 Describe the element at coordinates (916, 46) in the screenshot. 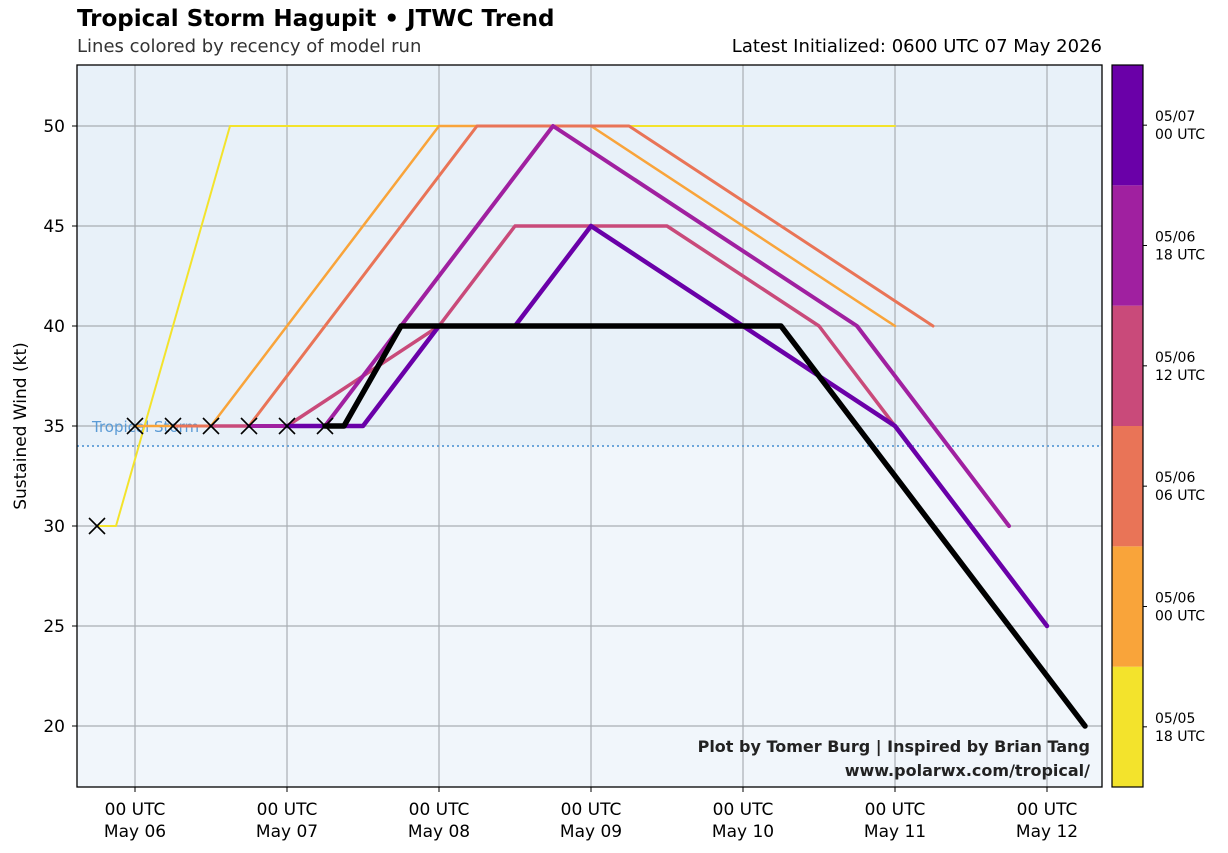

I see `latest-initialized: Latest Initialized: 0600 UTC 07 May 2026` at that location.